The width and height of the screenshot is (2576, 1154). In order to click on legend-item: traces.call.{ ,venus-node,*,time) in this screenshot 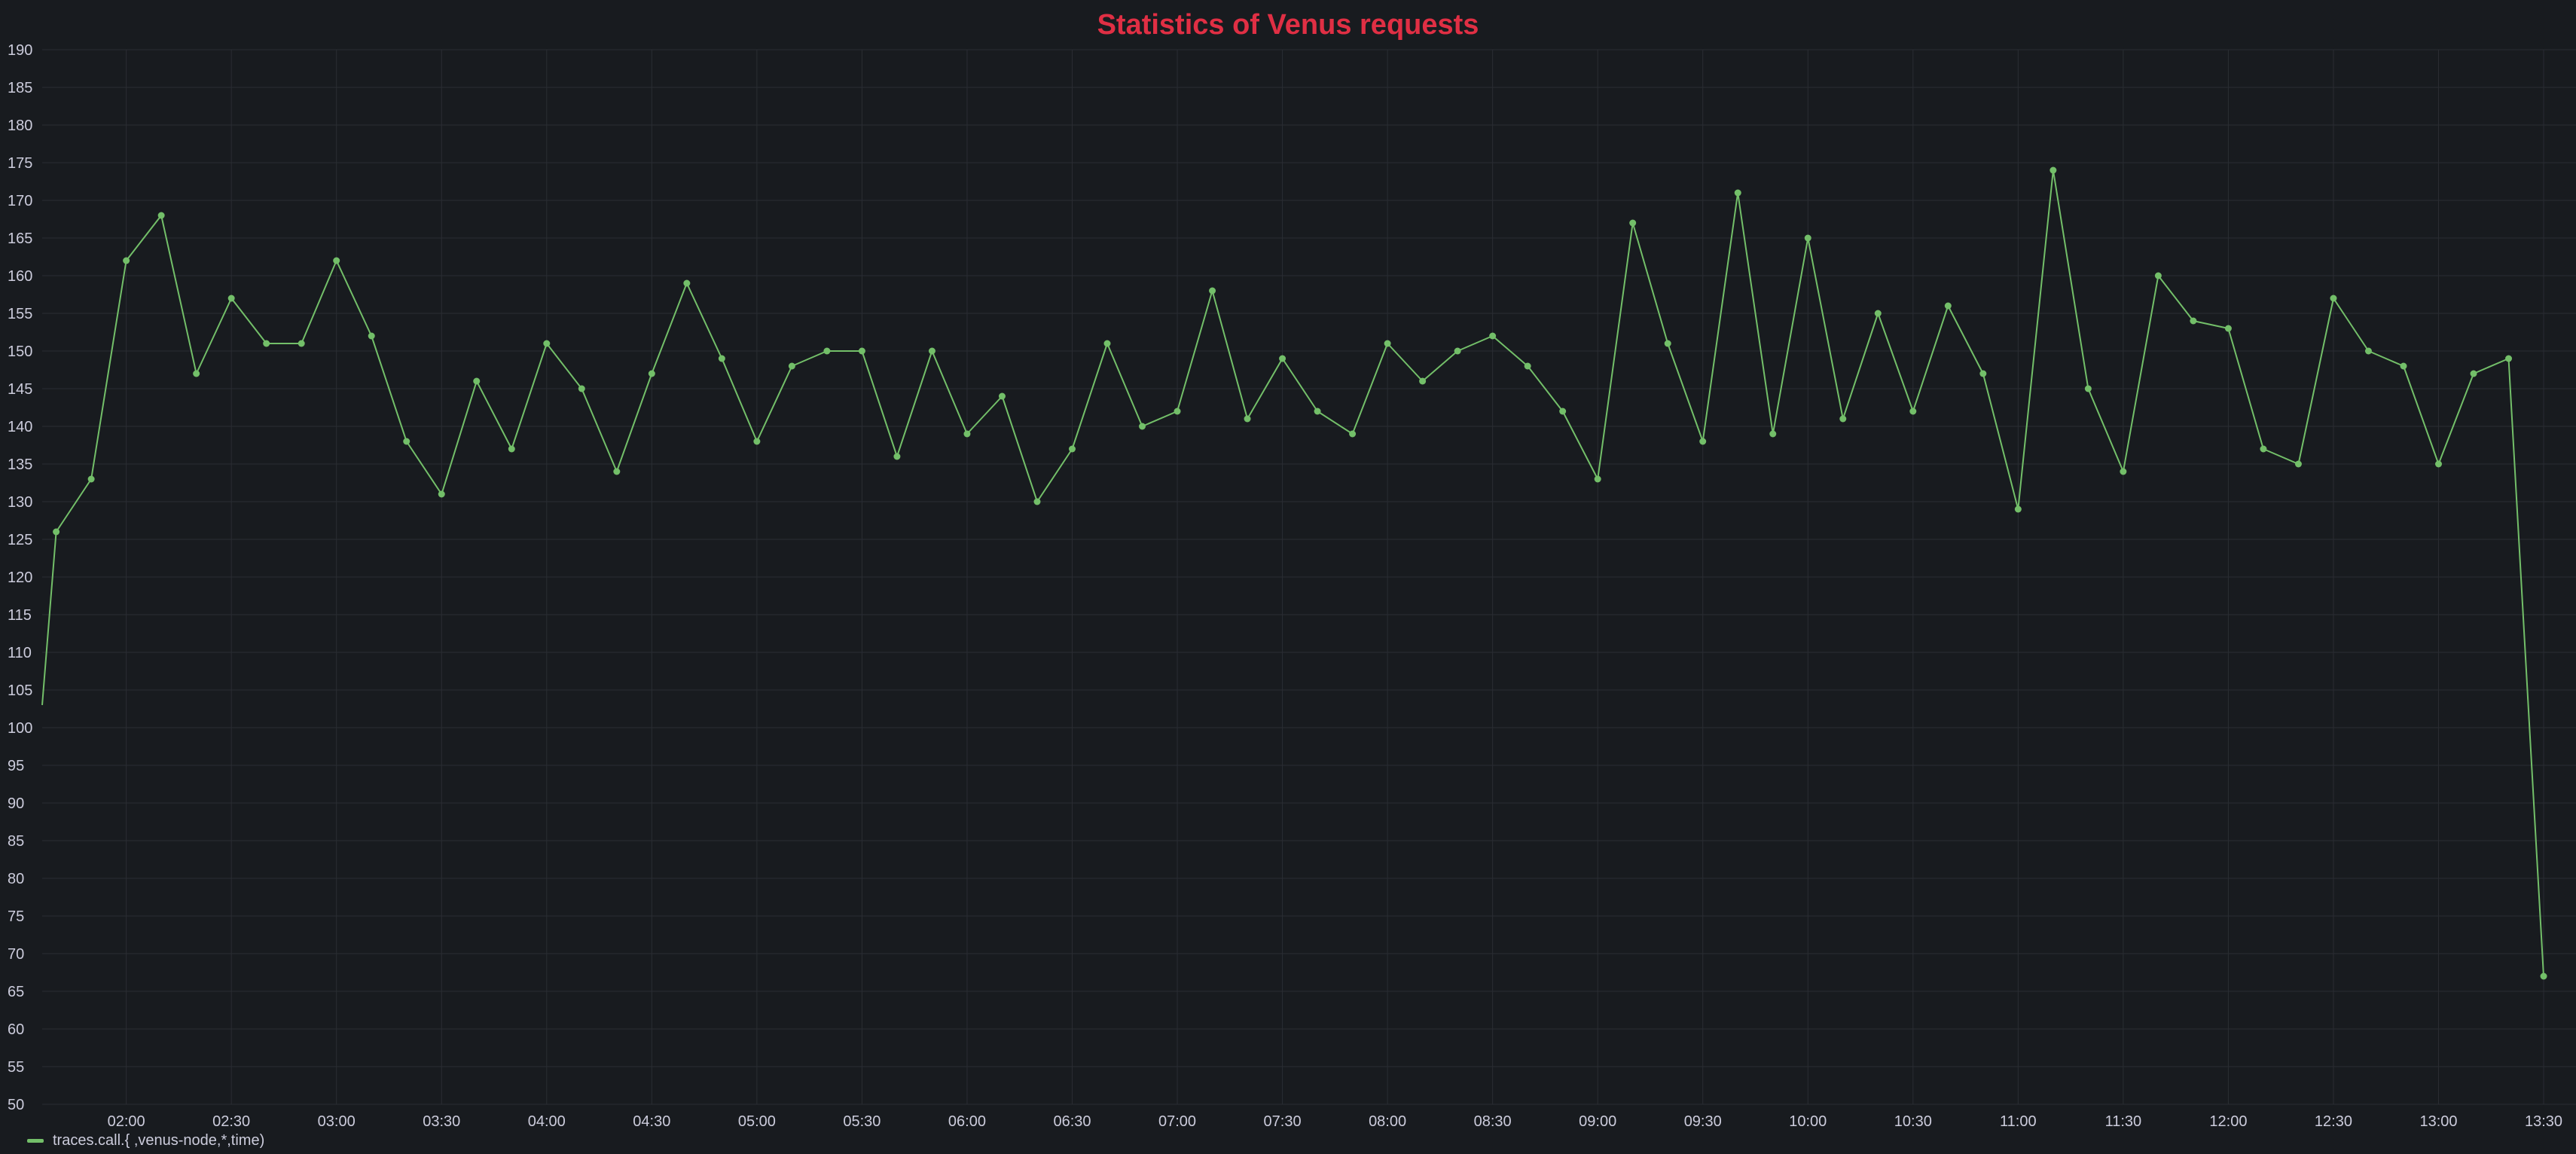, I will do `click(145, 1140)`.